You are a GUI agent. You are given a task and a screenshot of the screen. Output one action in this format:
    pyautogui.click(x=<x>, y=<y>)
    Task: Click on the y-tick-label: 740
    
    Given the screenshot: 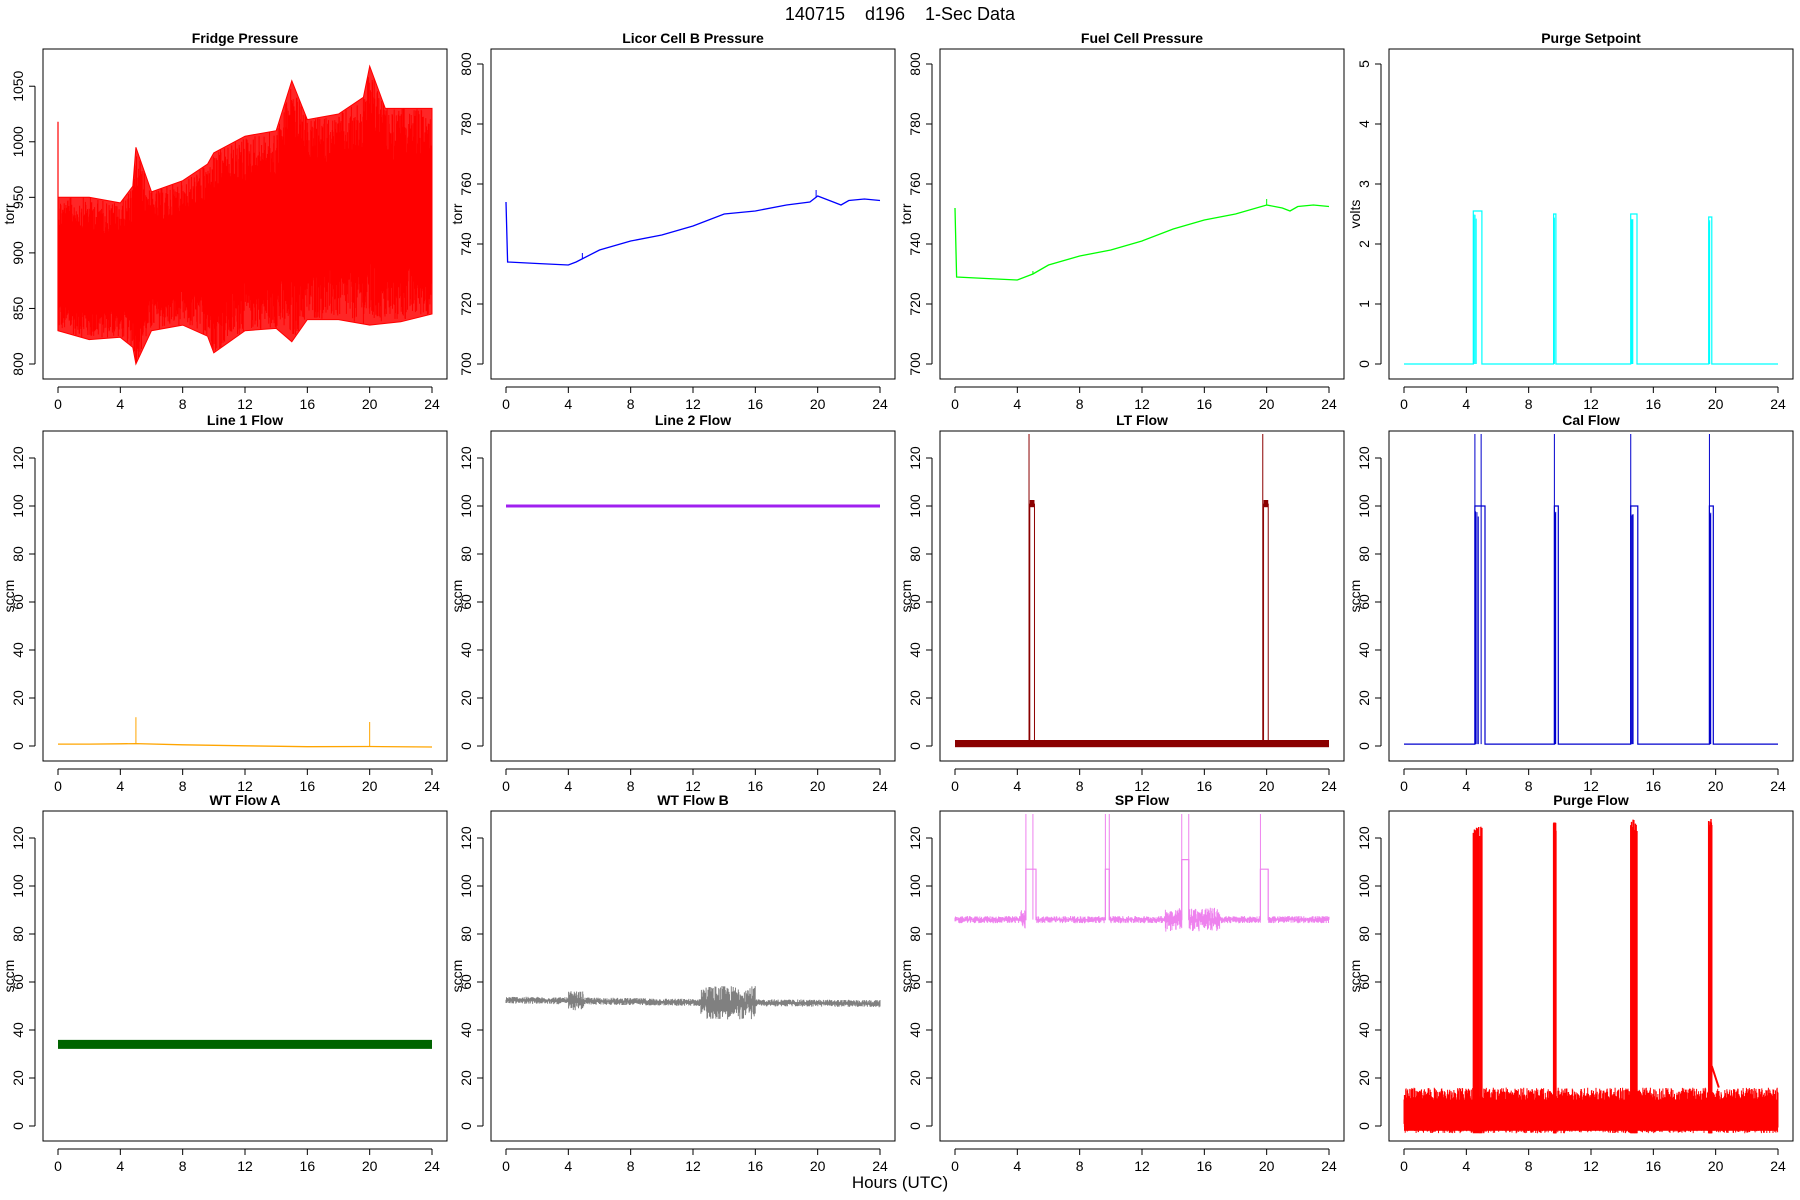 What is the action you would take?
    pyautogui.click(x=466, y=244)
    